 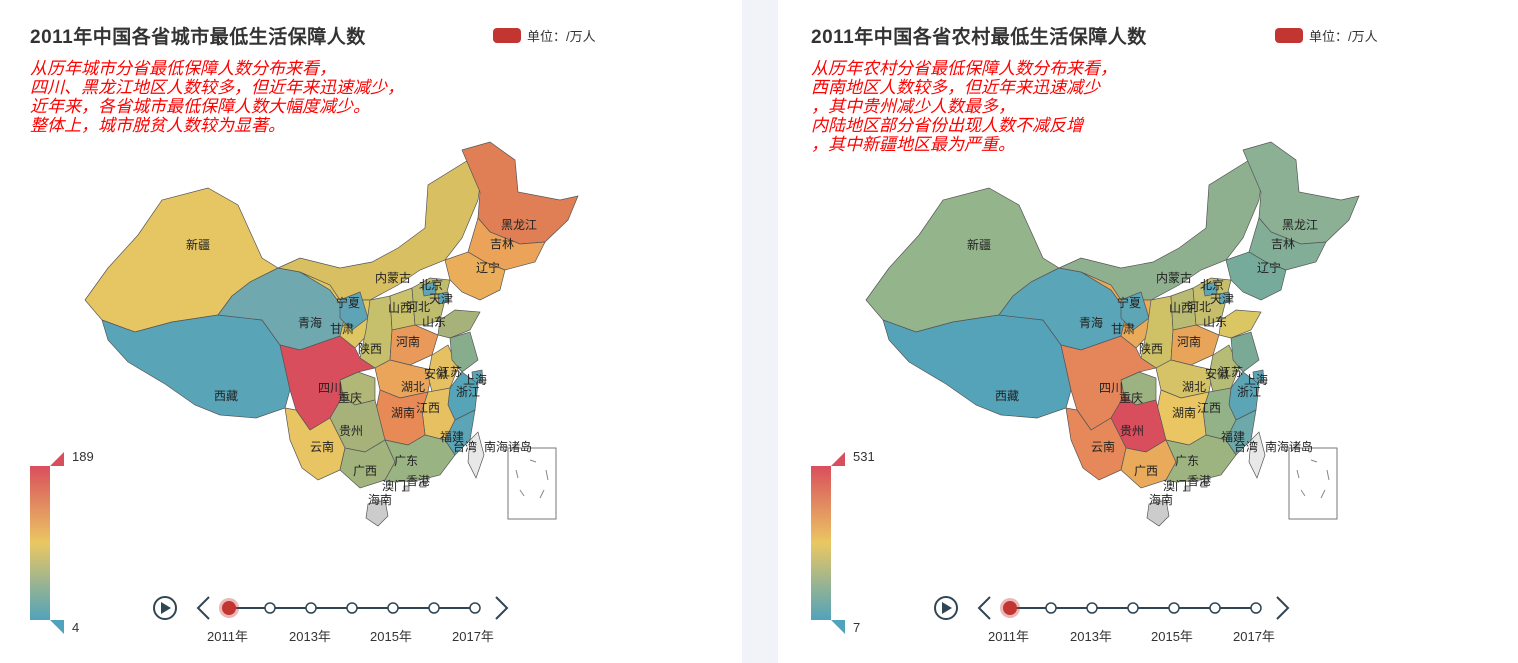 What do you see at coordinates (1091, 322) in the screenshot?
I see `province-label: 青海` at bounding box center [1091, 322].